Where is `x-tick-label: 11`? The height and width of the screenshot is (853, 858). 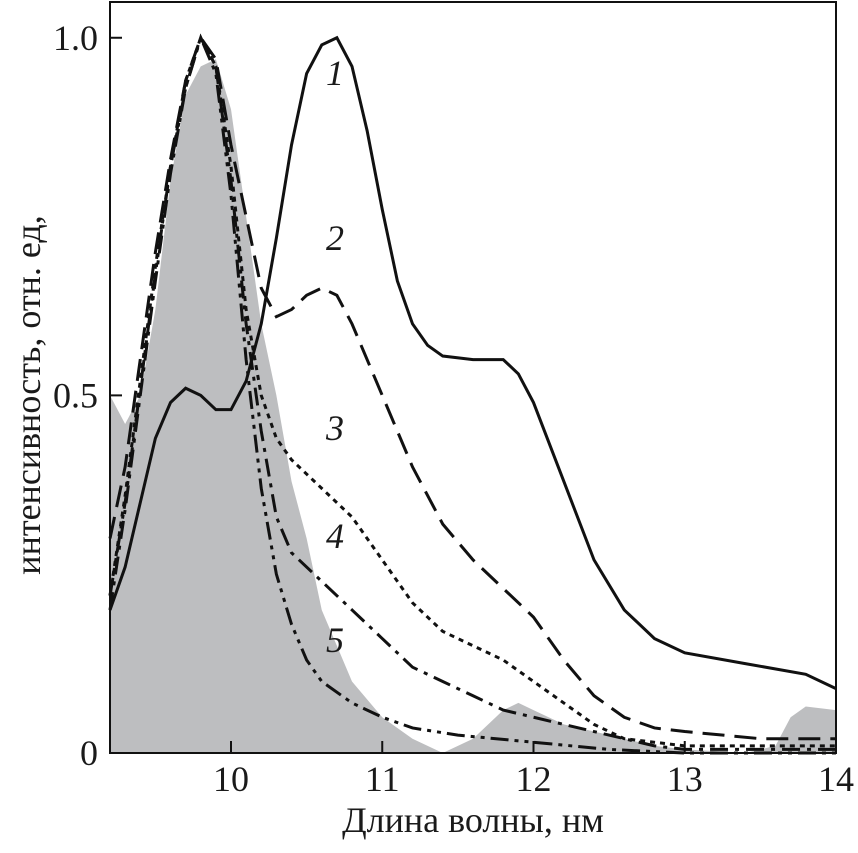
x-tick-label: 11 is located at coordinates (382, 779).